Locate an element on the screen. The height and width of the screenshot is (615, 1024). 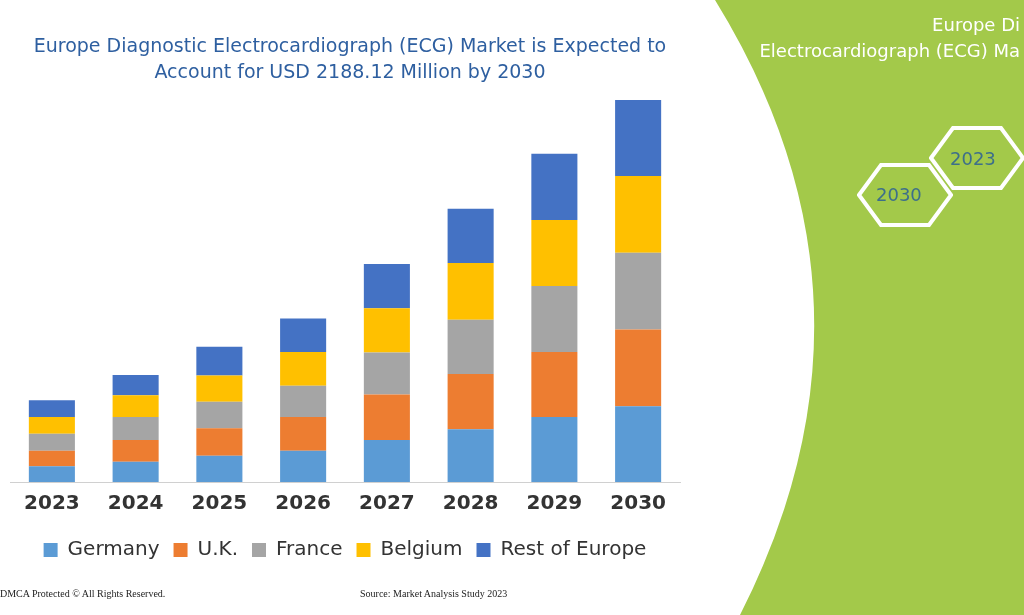
text: 2023 is located at coordinates (973, 158).